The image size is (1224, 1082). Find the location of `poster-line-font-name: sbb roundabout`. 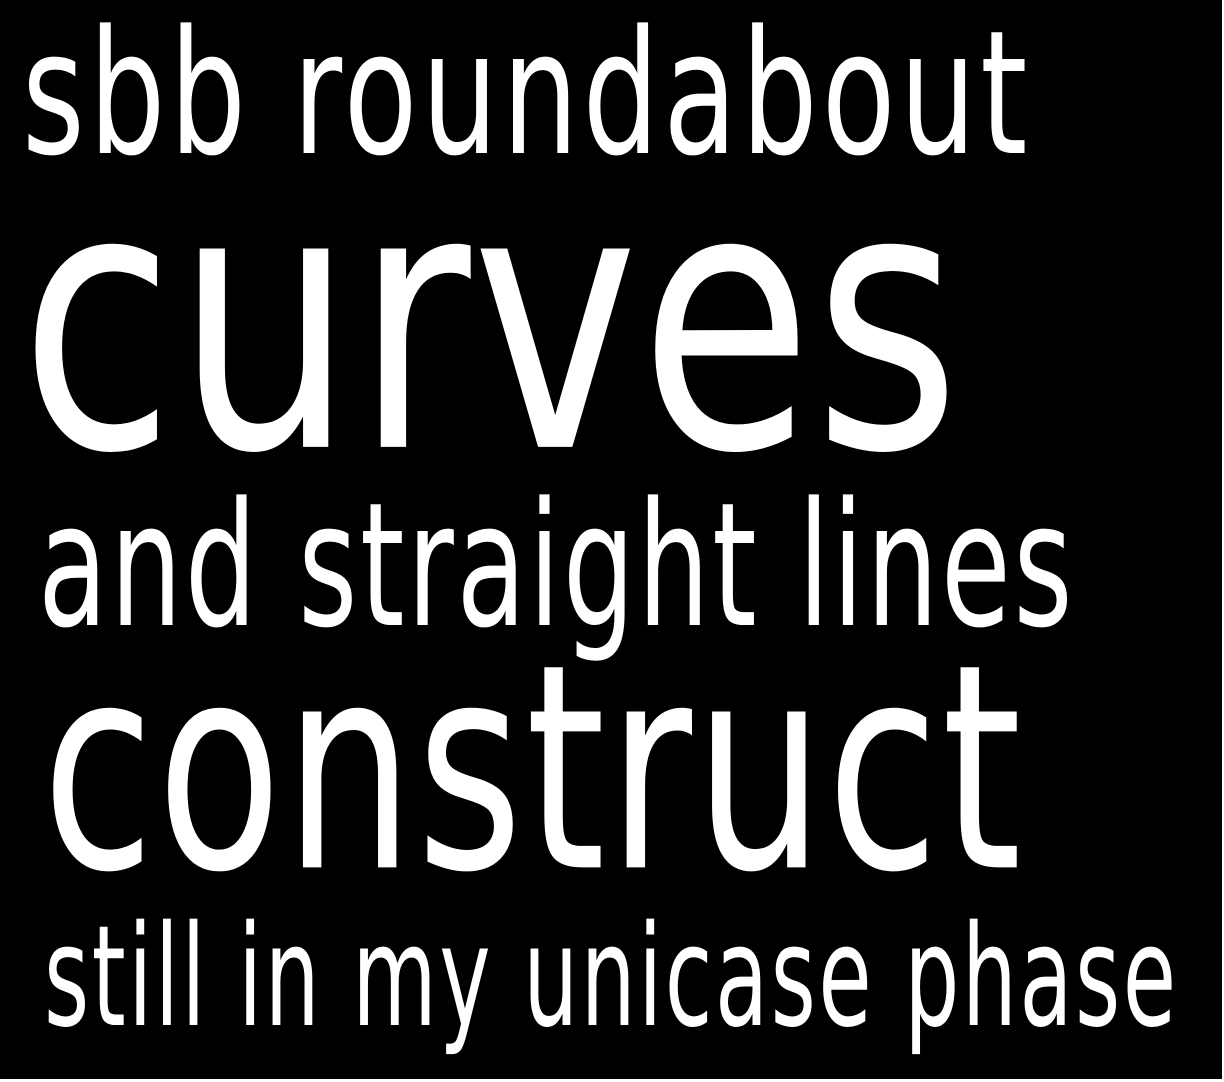

poster-line-font-name: sbb roundabout is located at coordinates (527, 97).